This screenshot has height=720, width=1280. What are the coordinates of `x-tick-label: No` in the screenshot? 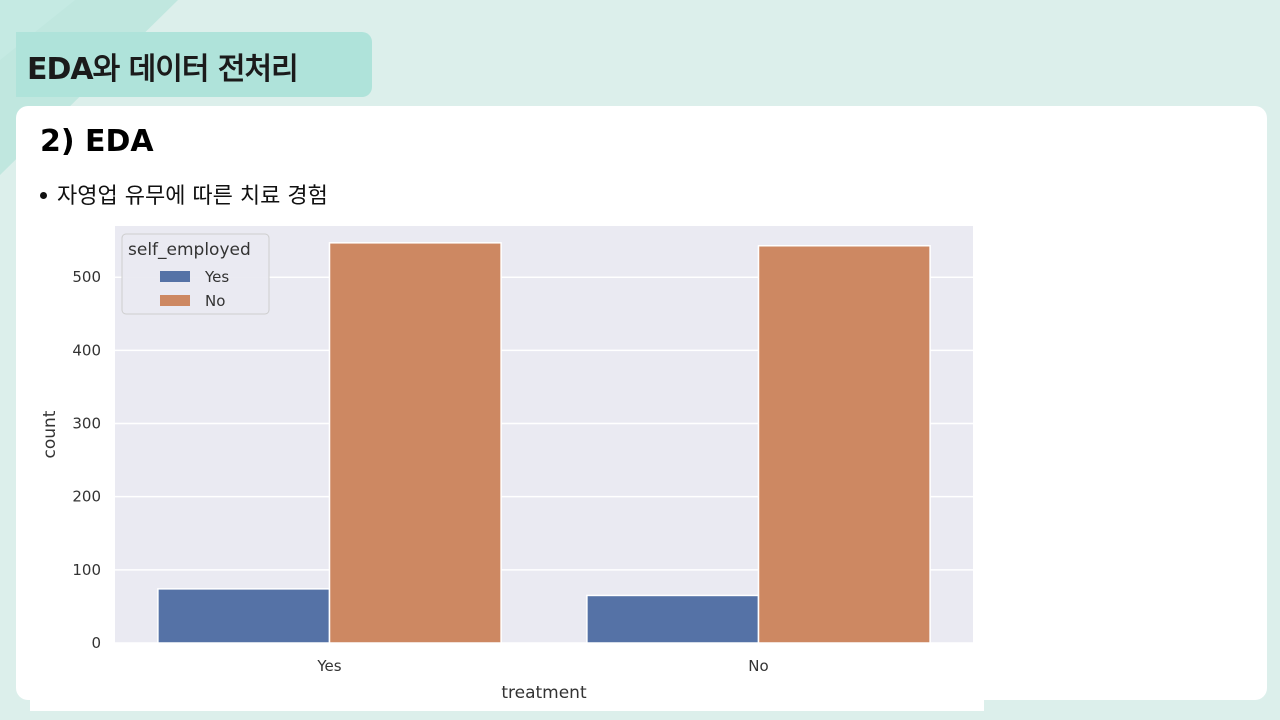 It's located at (758, 666).